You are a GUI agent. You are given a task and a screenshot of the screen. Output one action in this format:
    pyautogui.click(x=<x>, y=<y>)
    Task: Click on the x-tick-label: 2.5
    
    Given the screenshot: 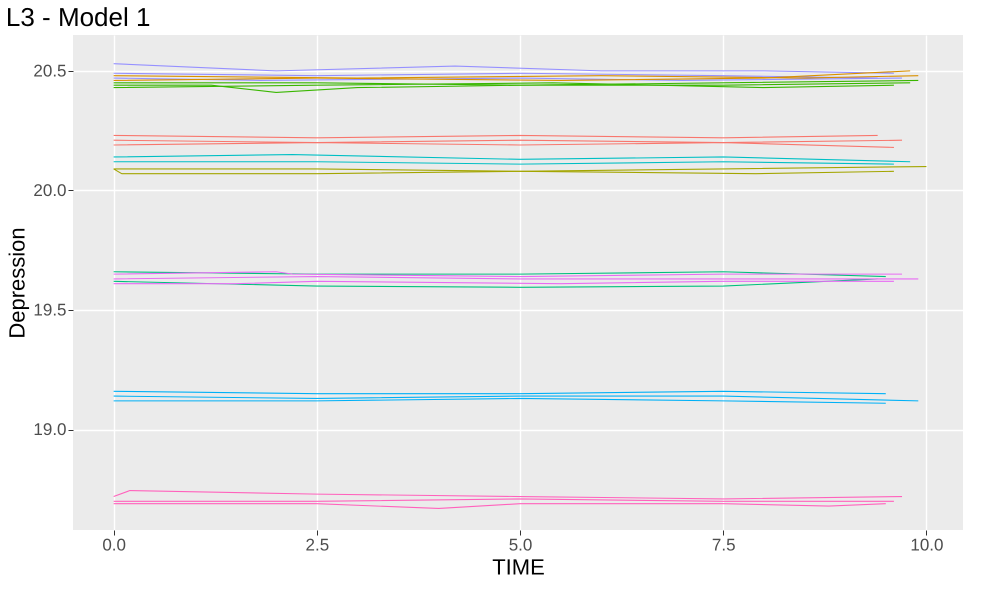 What is the action you would take?
    pyautogui.click(x=318, y=545)
    